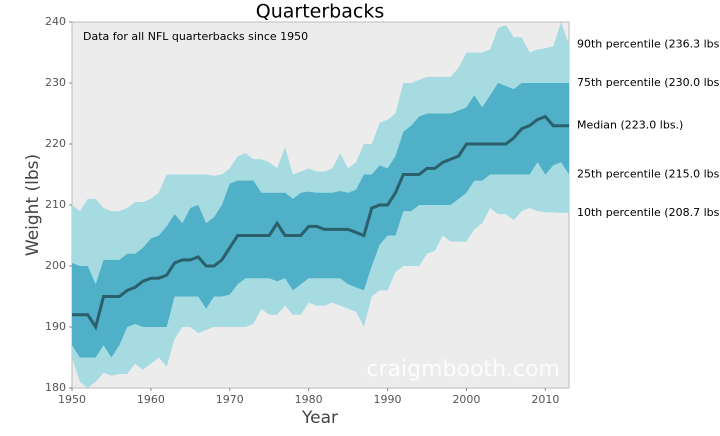  Describe the element at coordinates (319, 418) in the screenshot. I see `x-axis-label: Year` at that location.